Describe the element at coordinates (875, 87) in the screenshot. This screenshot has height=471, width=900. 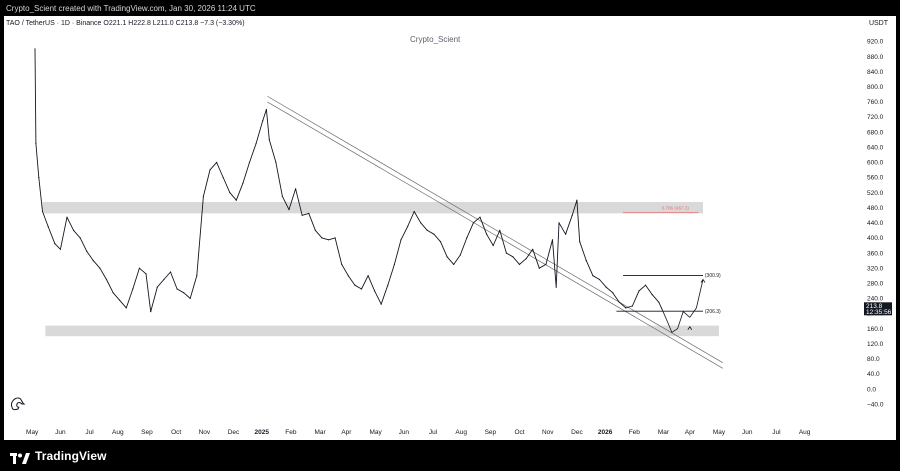
I see `y-tick-label: 800.0` at that location.